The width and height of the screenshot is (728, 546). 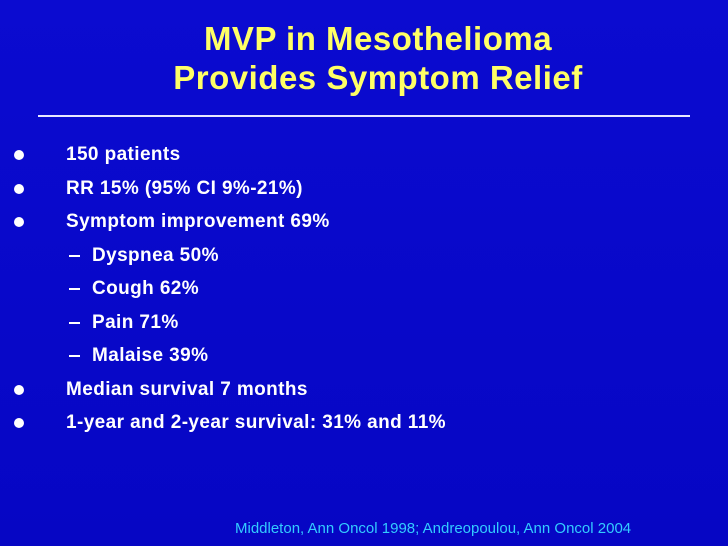 What do you see at coordinates (198, 221) in the screenshot?
I see `bullet-text: Symptom improvement 69%` at bounding box center [198, 221].